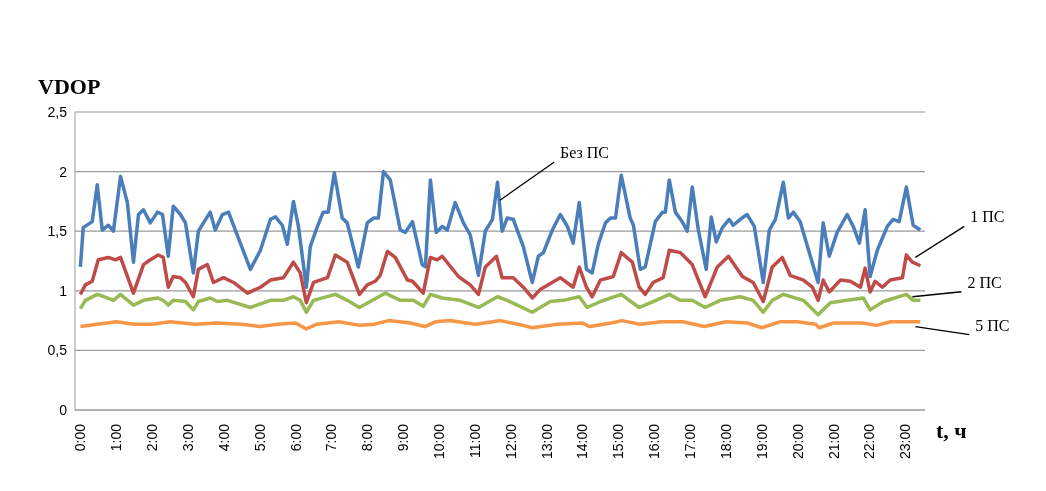  What do you see at coordinates (223, 437) in the screenshot?
I see `x-tick-label: 4:00` at bounding box center [223, 437].